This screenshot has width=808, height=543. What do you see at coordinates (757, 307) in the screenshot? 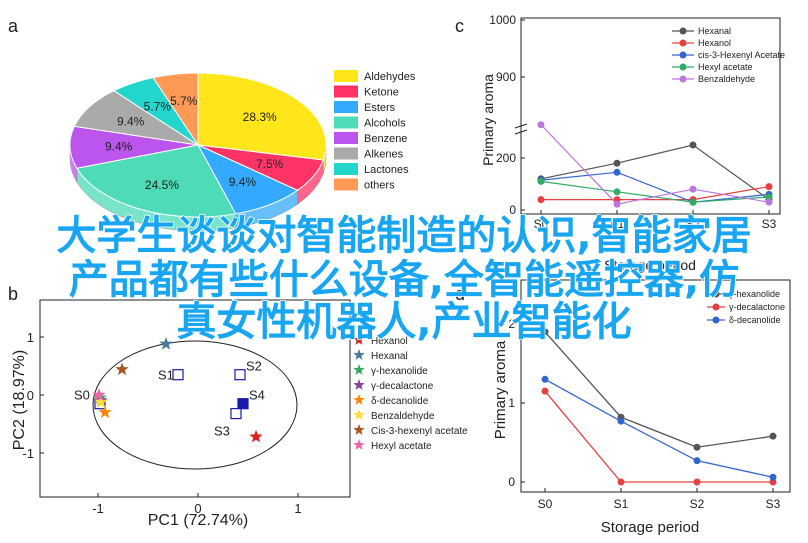
I see `legend-label: γ-decalactone` at bounding box center [757, 307].